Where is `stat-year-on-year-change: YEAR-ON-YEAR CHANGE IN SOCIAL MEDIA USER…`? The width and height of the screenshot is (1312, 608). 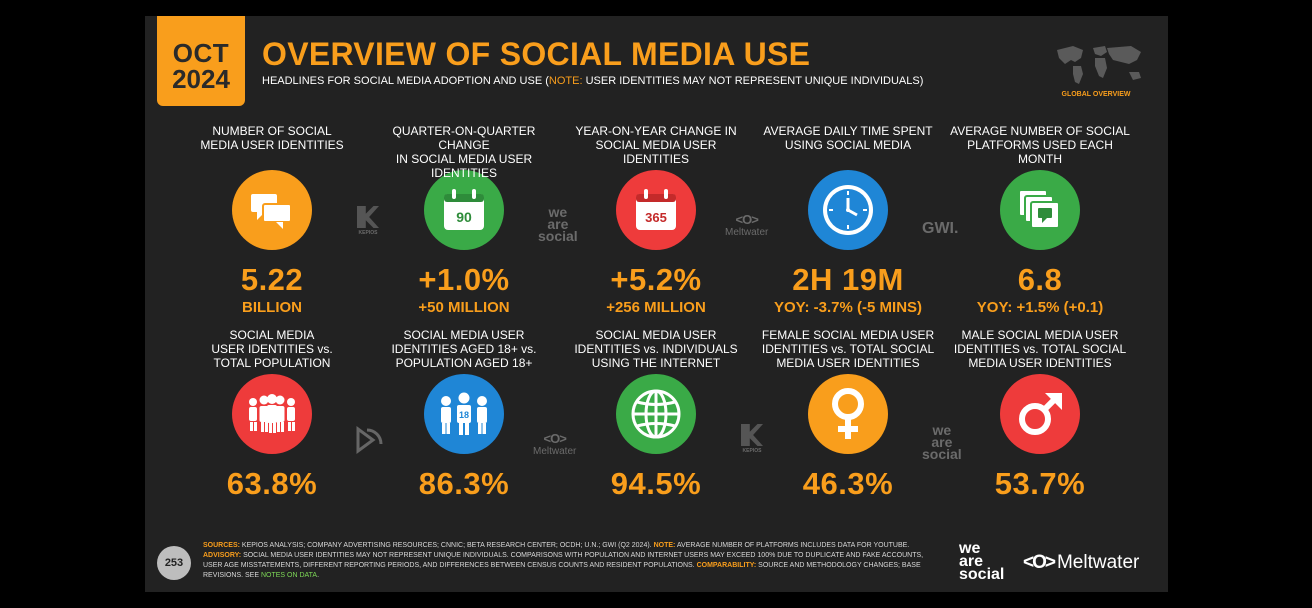
stat-year-on-year-change: YEAR-ON-YEAR CHANGE IN SOCIAL MEDIA USER… is located at coordinates (656, 220).